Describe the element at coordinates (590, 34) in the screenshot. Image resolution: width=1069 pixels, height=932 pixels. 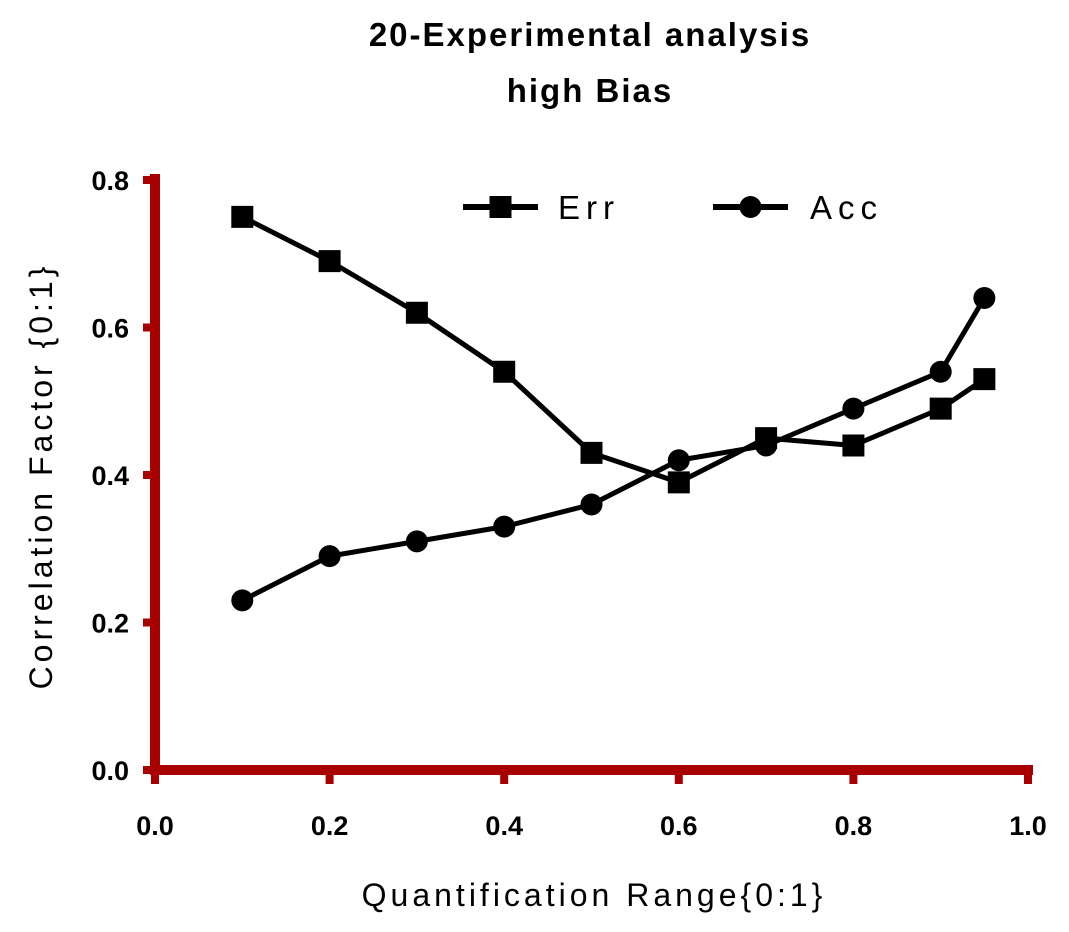
I see `chart-title-line-1: 20-Experimental analysis` at that location.